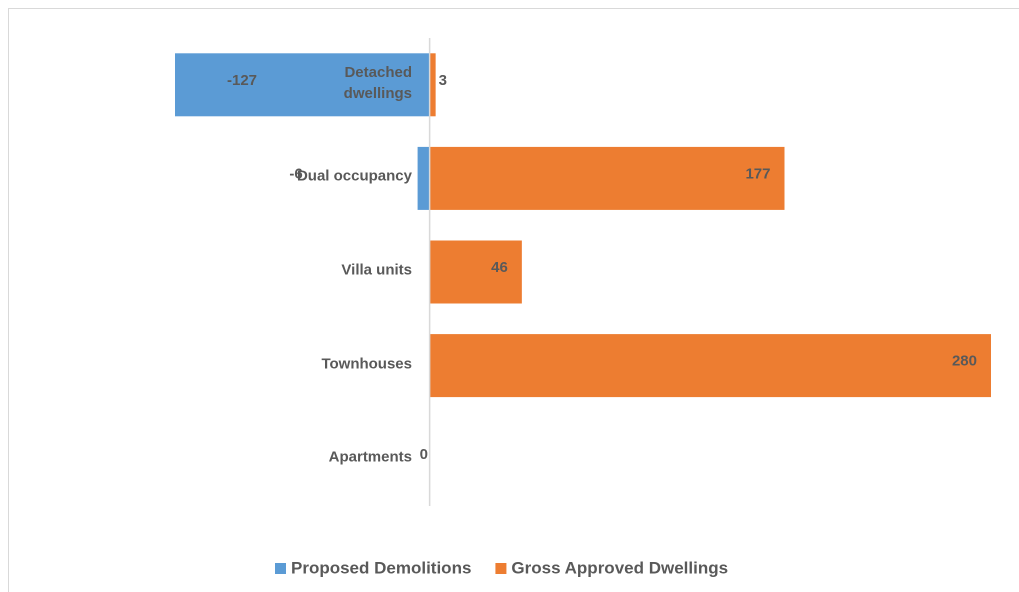  What do you see at coordinates (757, 173) in the screenshot?
I see `data-label: 177` at bounding box center [757, 173].